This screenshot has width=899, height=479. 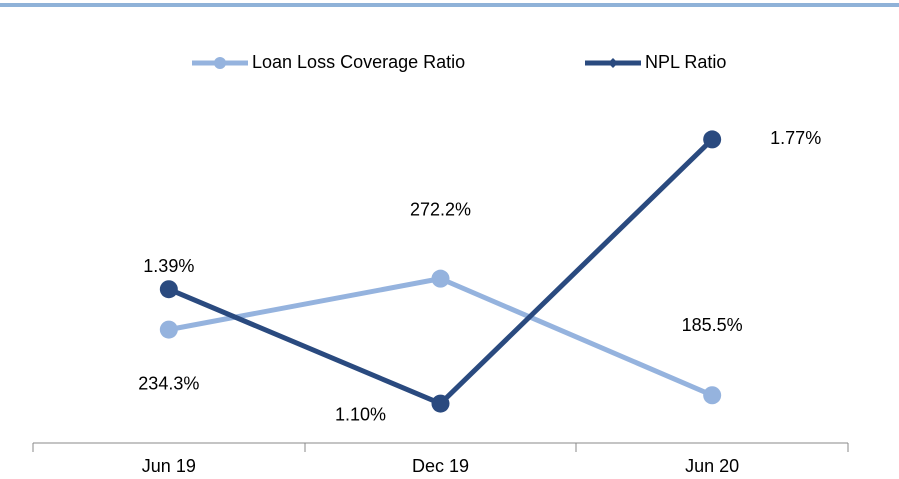 What do you see at coordinates (168, 383) in the screenshot?
I see `data-label: 234.3%` at bounding box center [168, 383].